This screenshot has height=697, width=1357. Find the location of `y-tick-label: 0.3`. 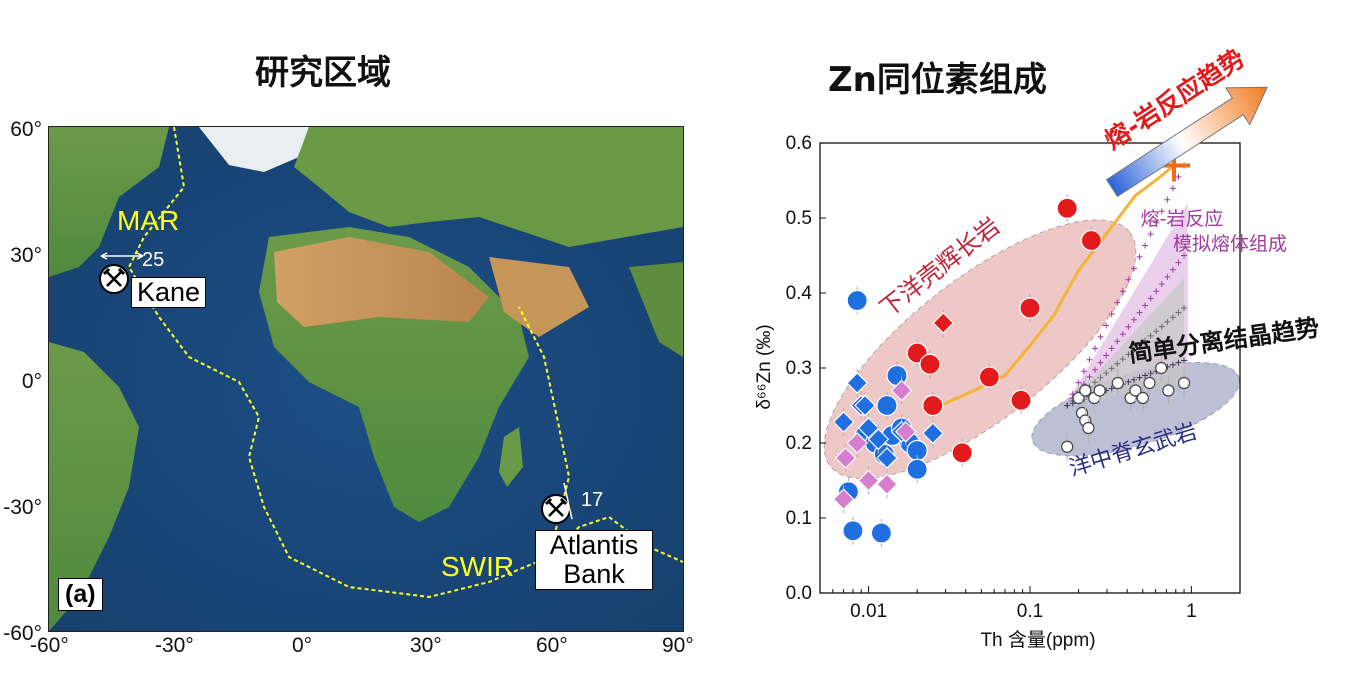

y-tick-label: 0.3 is located at coordinates (799, 368).